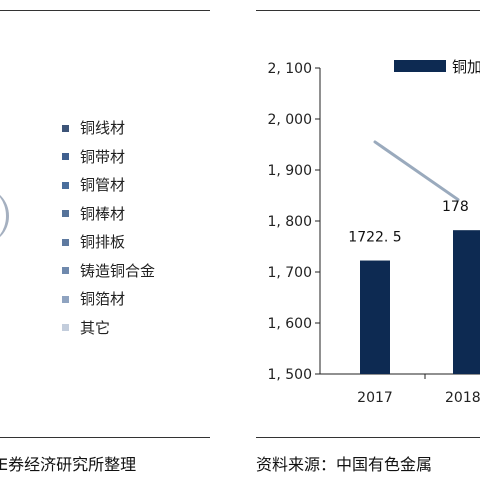 The height and width of the screenshot is (480, 480). What do you see at coordinates (368, 437) in the screenshot?
I see `bottom-rule-right` at bounding box center [368, 437].